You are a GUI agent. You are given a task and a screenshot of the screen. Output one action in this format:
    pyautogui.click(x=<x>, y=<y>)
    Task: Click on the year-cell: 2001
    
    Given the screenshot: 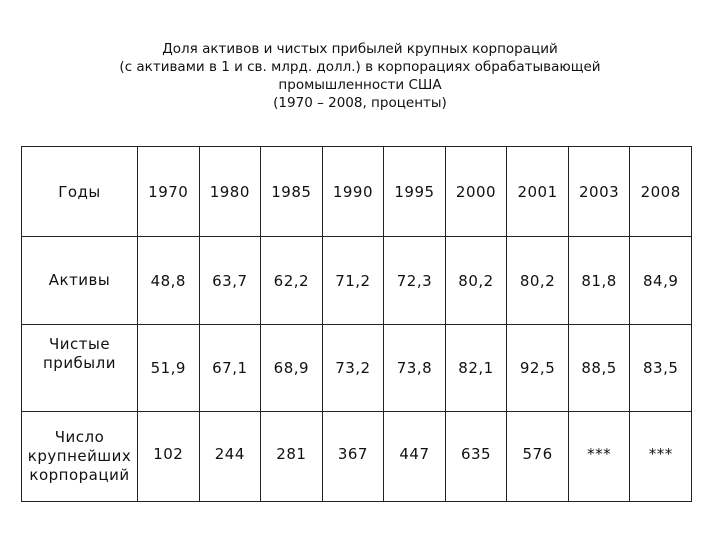 What is the action you would take?
    pyautogui.click(x=537, y=191)
    